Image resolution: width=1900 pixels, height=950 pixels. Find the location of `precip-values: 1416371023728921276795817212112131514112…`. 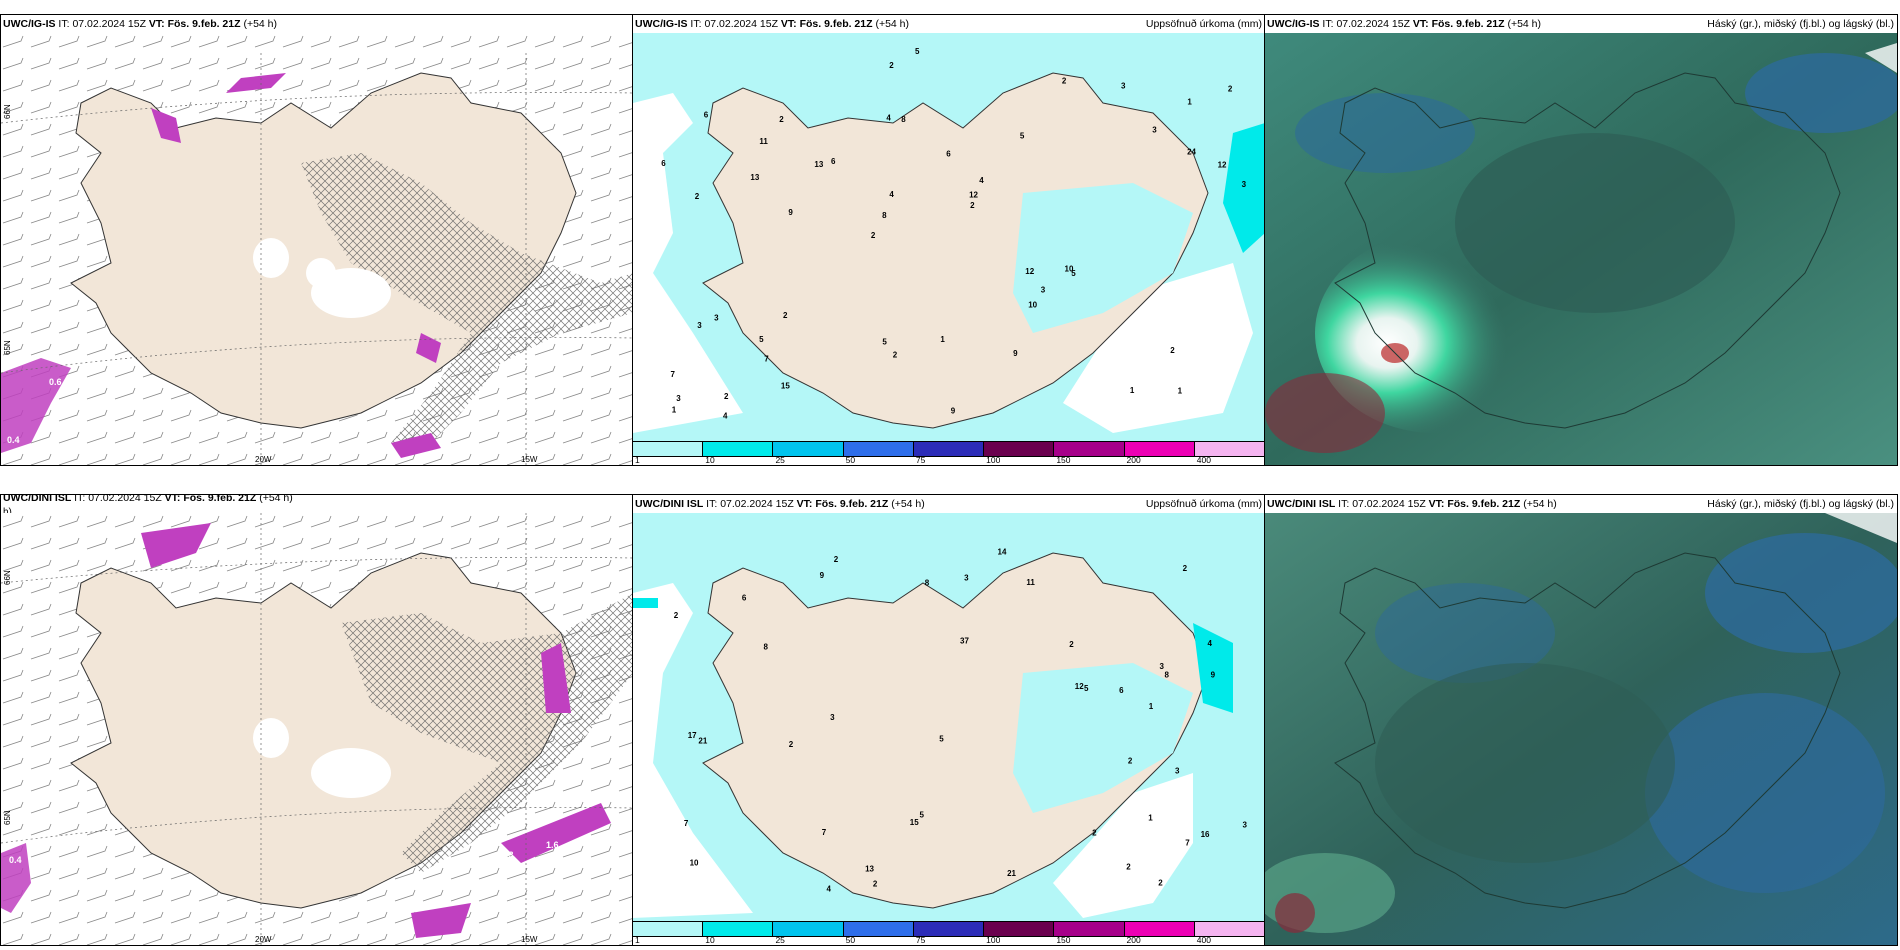

precip-values: 1416371023728921276795817212112131514112… is located at coordinates (961, 720).